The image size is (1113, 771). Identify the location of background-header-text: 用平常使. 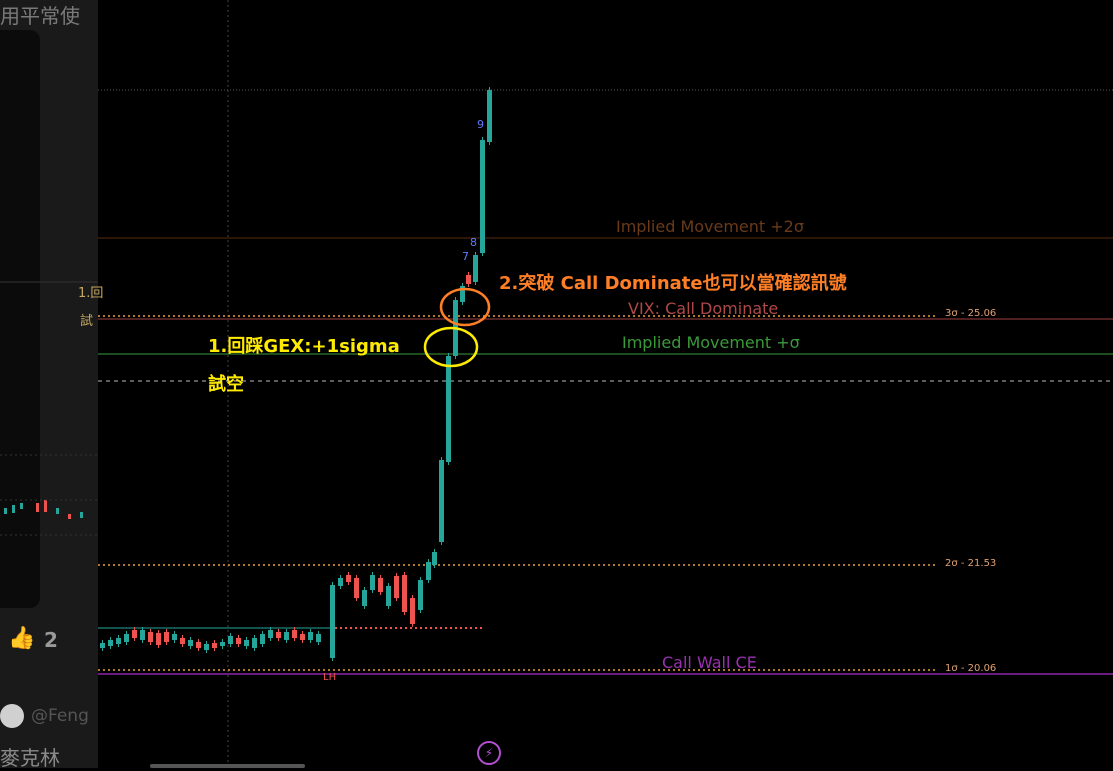
(40, 16).